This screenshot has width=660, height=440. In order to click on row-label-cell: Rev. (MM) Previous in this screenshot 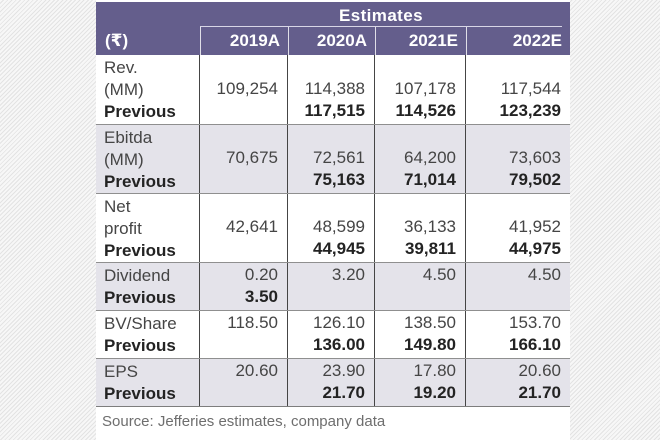, I will do `click(148, 89)`.